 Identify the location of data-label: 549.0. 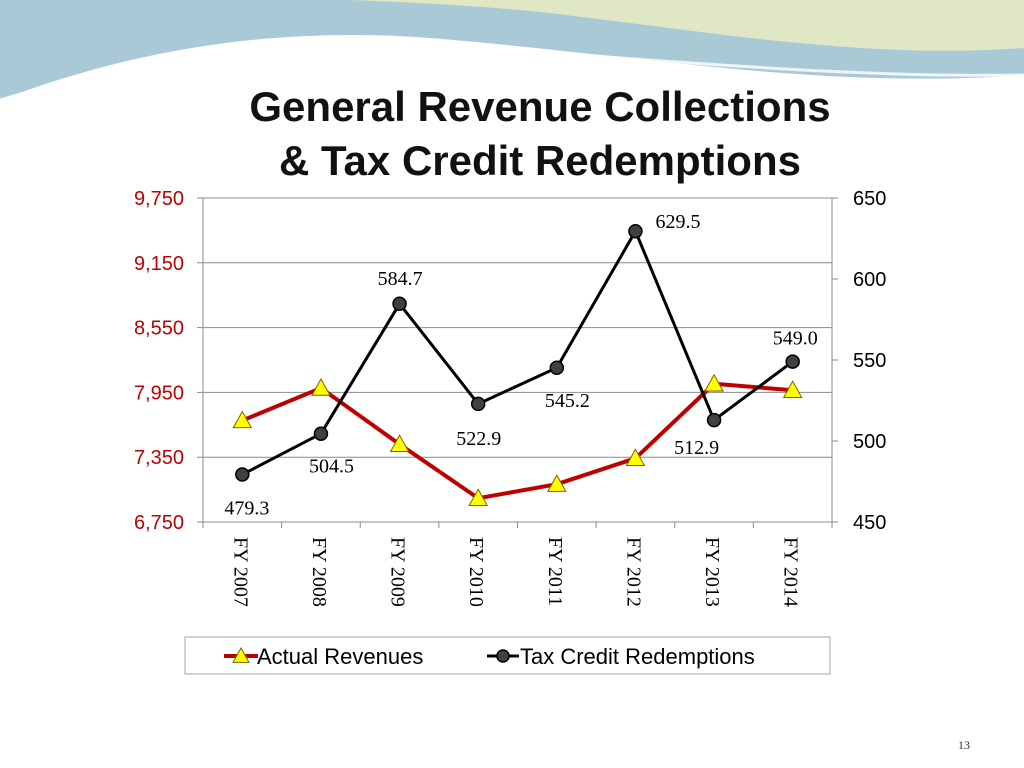
(795, 339).